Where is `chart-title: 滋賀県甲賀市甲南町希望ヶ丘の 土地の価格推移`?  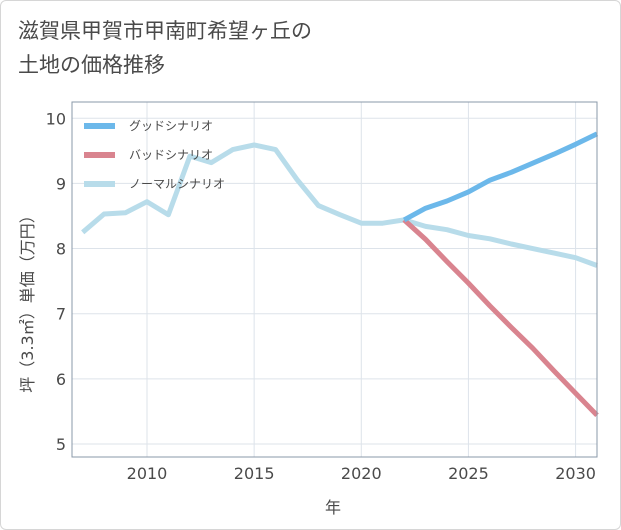
chart-title: 滋賀県甲賀市甲南町希望ヶ丘の 土地の価格推移 is located at coordinates (228, 48).